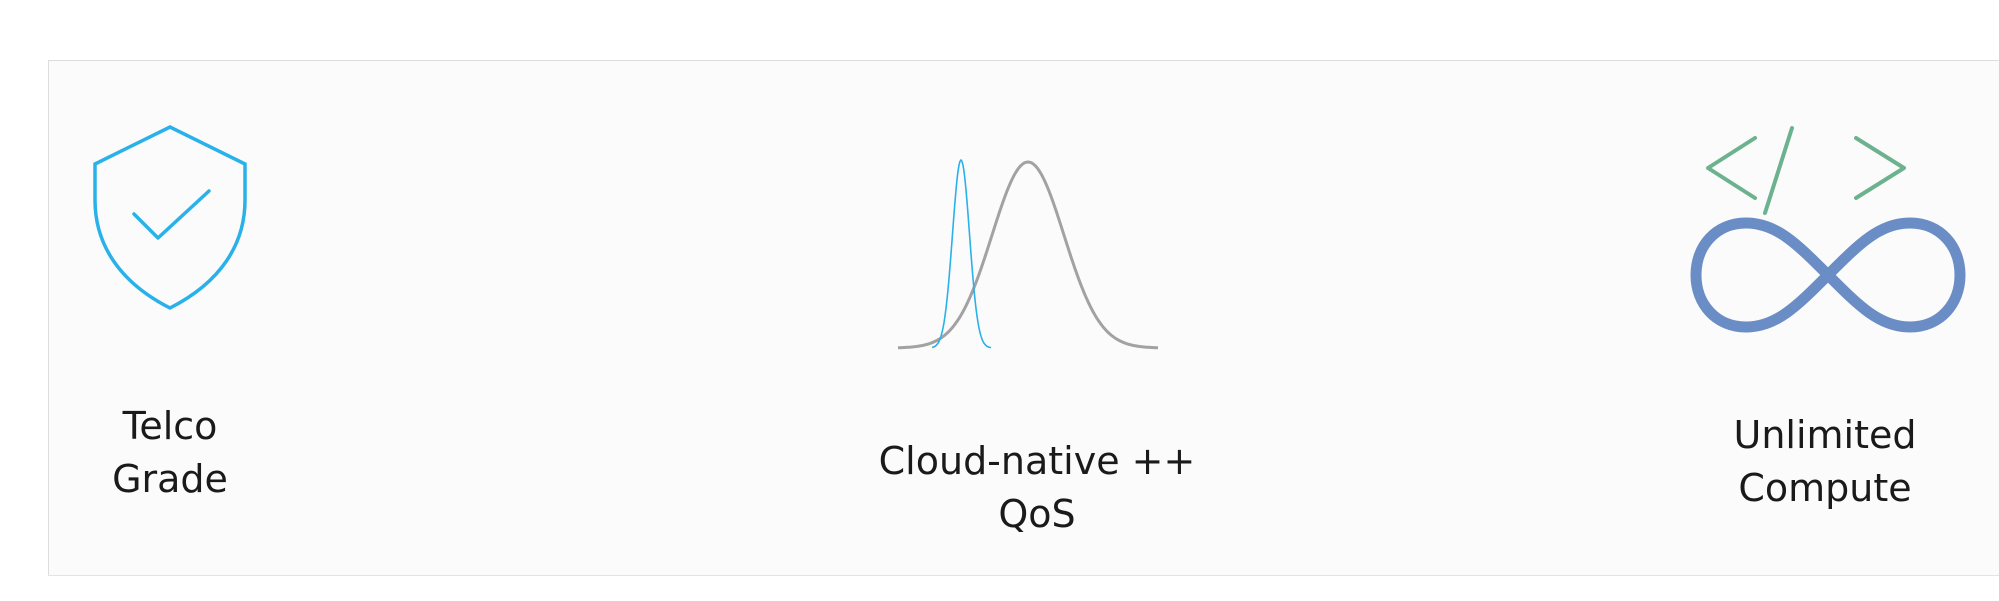 This screenshot has width=1999, height=601. I want to click on feature-label-cloud-native-qos: Cloud-native ++ QoS, so click(1037, 488).